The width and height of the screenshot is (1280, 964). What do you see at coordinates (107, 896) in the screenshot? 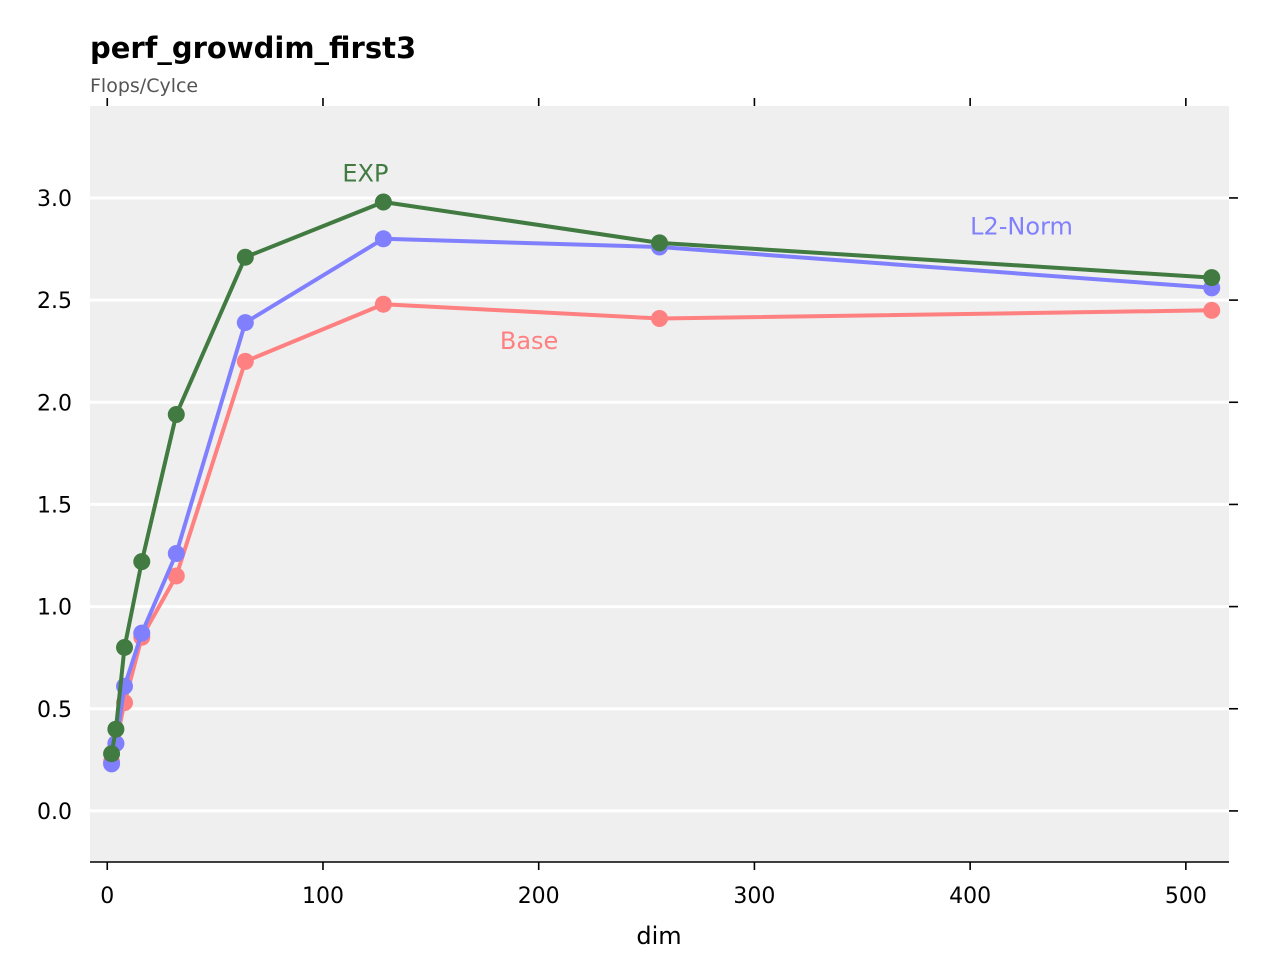
I see `x-tick-label: 0` at bounding box center [107, 896].